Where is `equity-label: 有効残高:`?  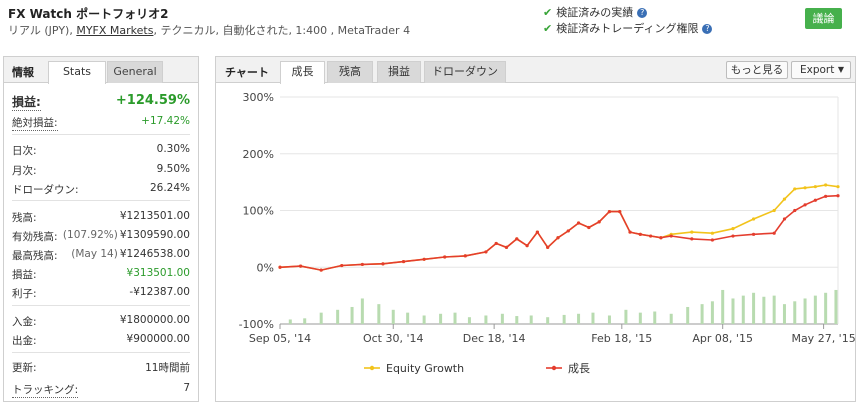
equity-label: 有効残高: is located at coordinates (35, 237).